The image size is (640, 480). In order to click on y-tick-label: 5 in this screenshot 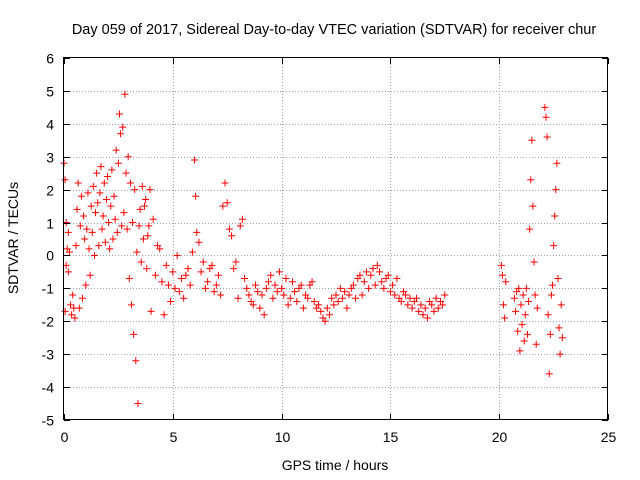, I will do `click(50, 92)`.